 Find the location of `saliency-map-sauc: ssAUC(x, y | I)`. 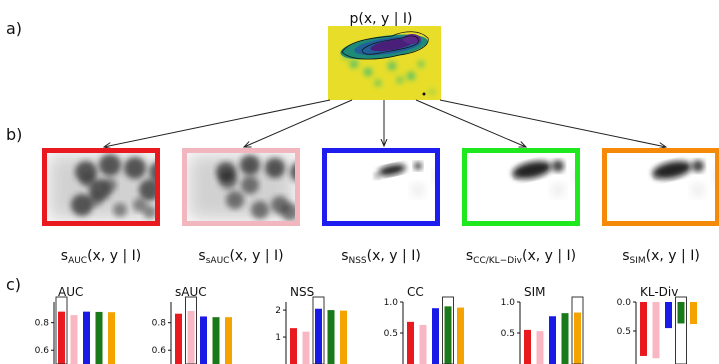

saliency-map-sauc: ssAUC(x, y | I) is located at coordinates (241, 207).